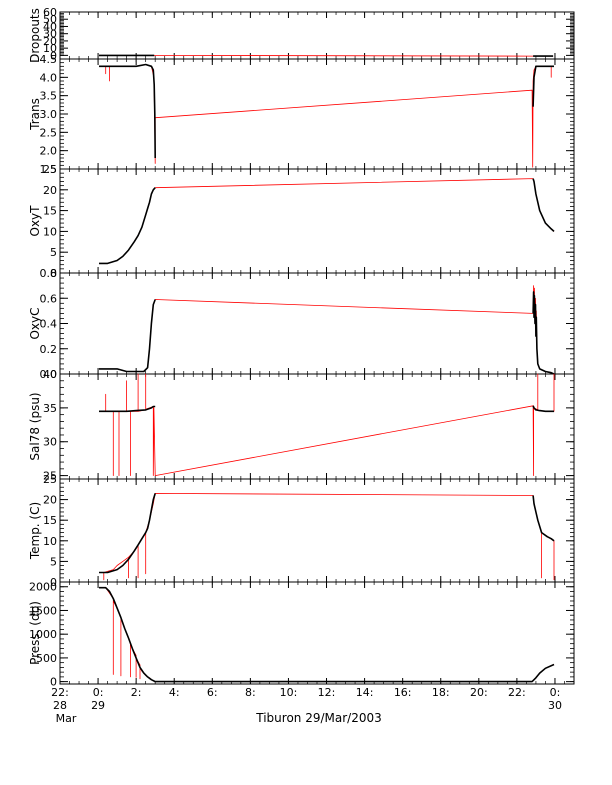  I want to click on y-tick-label: 0.0, so click(49, 374).